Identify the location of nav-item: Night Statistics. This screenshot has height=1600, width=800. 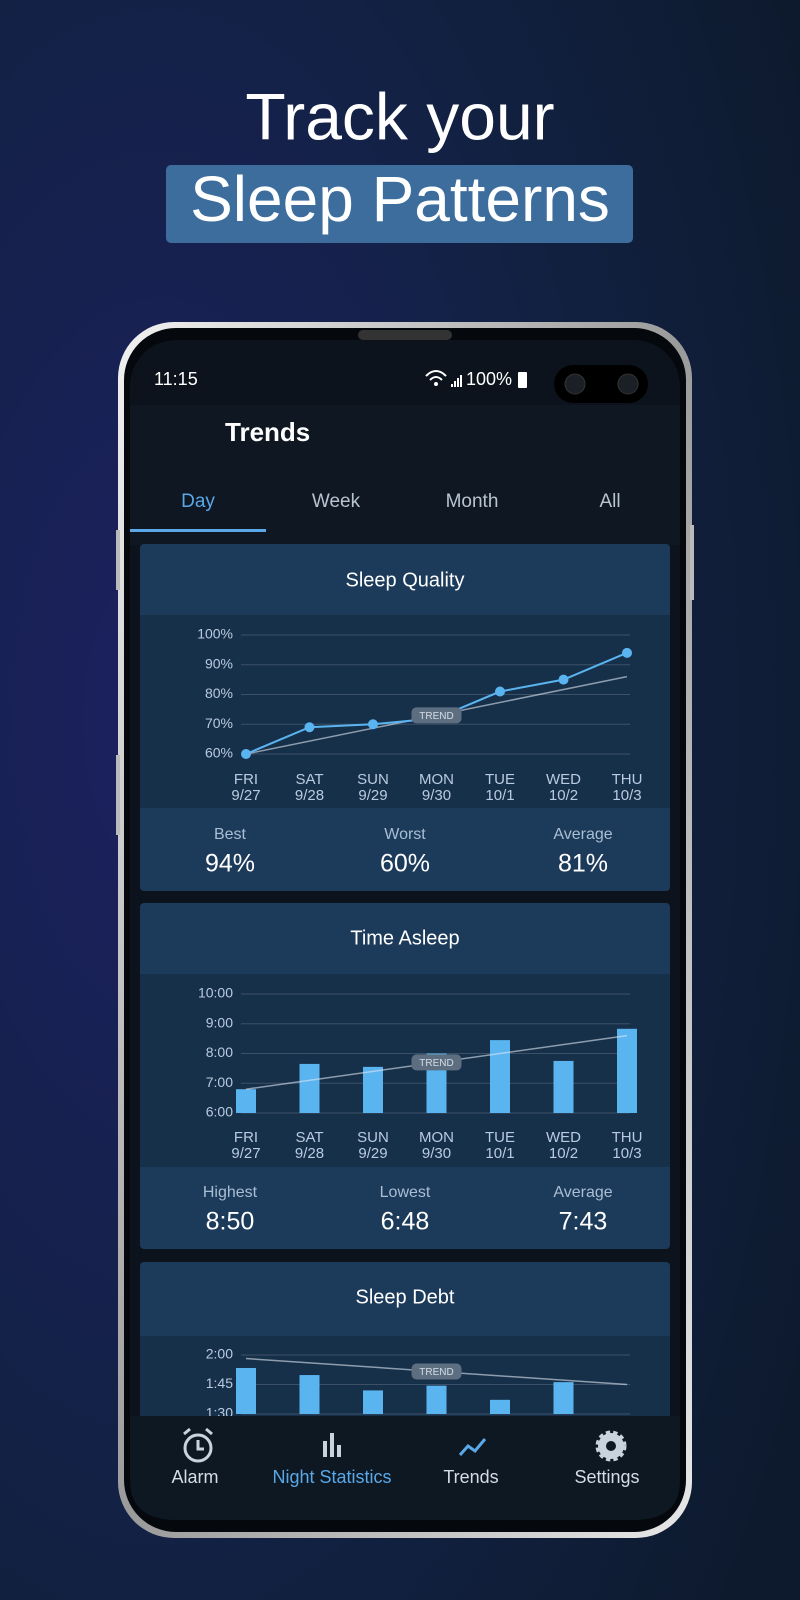
(331, 1477).